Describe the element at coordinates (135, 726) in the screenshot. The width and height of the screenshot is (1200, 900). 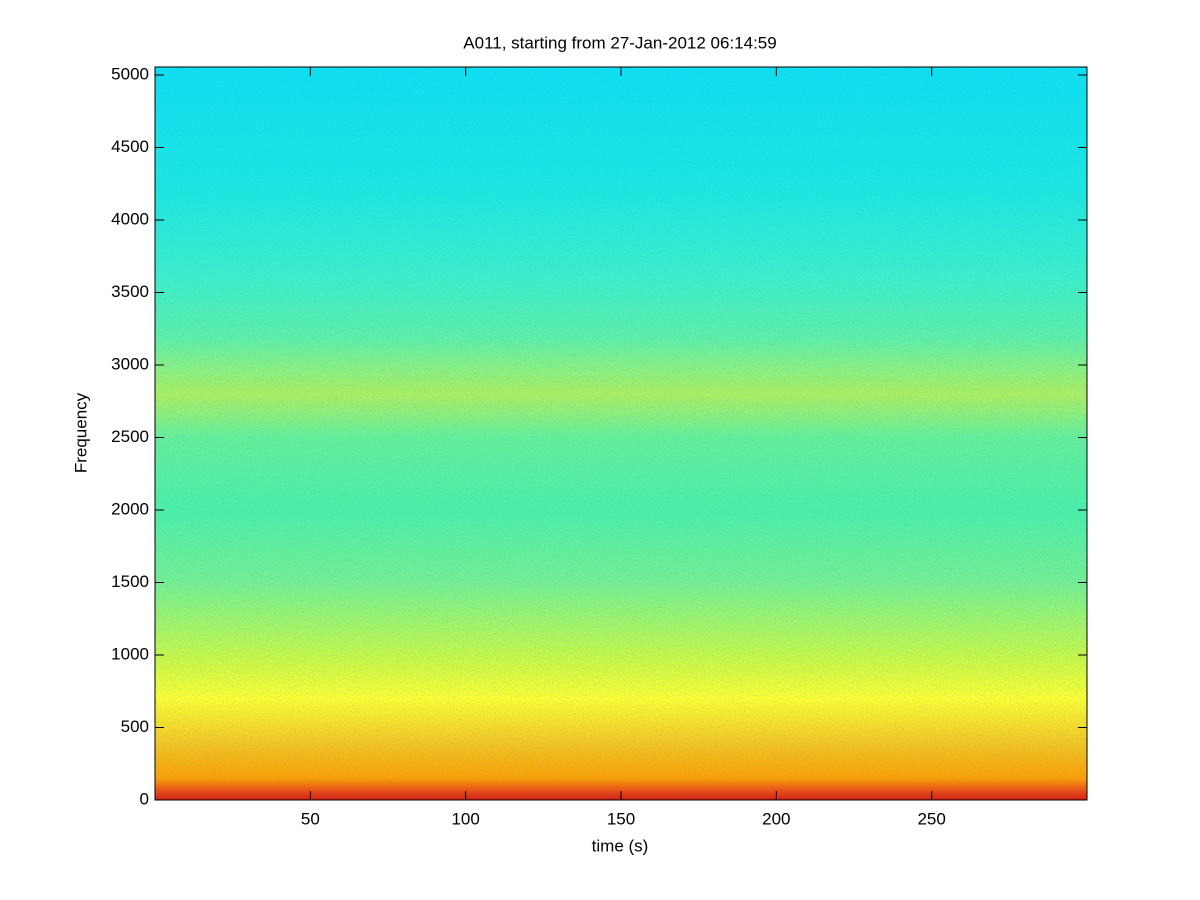
I see `y-tick-label: 500` at that location.